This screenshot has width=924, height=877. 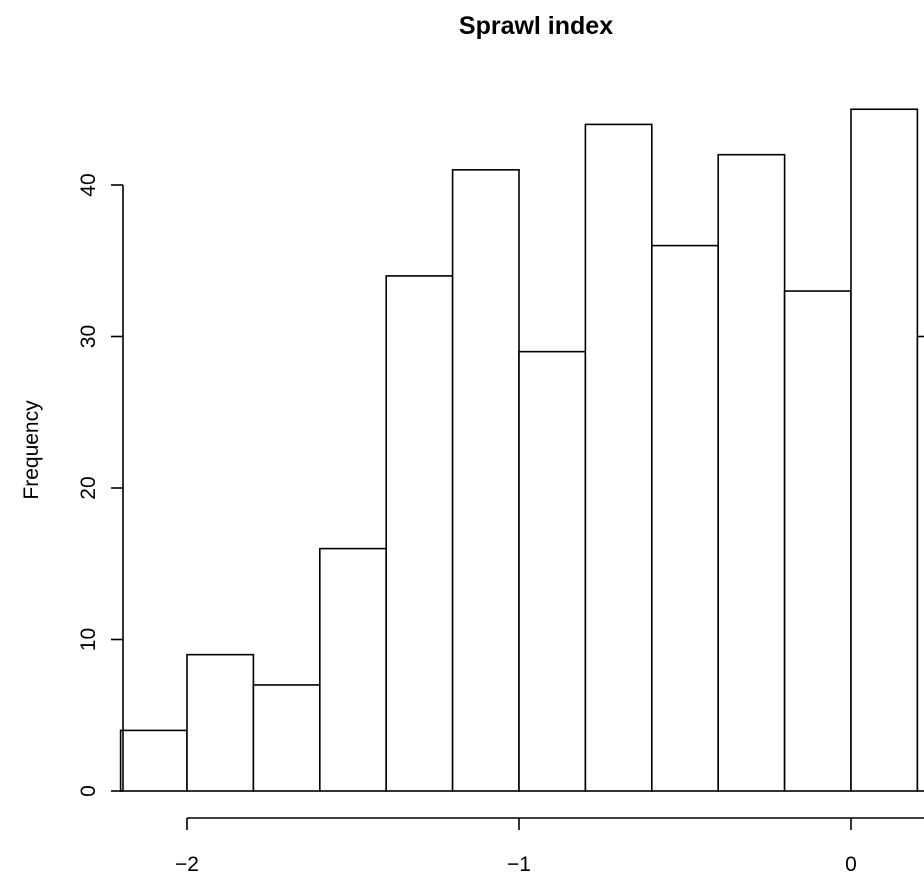 I want to click on y-tick-label: 10, so click(x=88, y=639).